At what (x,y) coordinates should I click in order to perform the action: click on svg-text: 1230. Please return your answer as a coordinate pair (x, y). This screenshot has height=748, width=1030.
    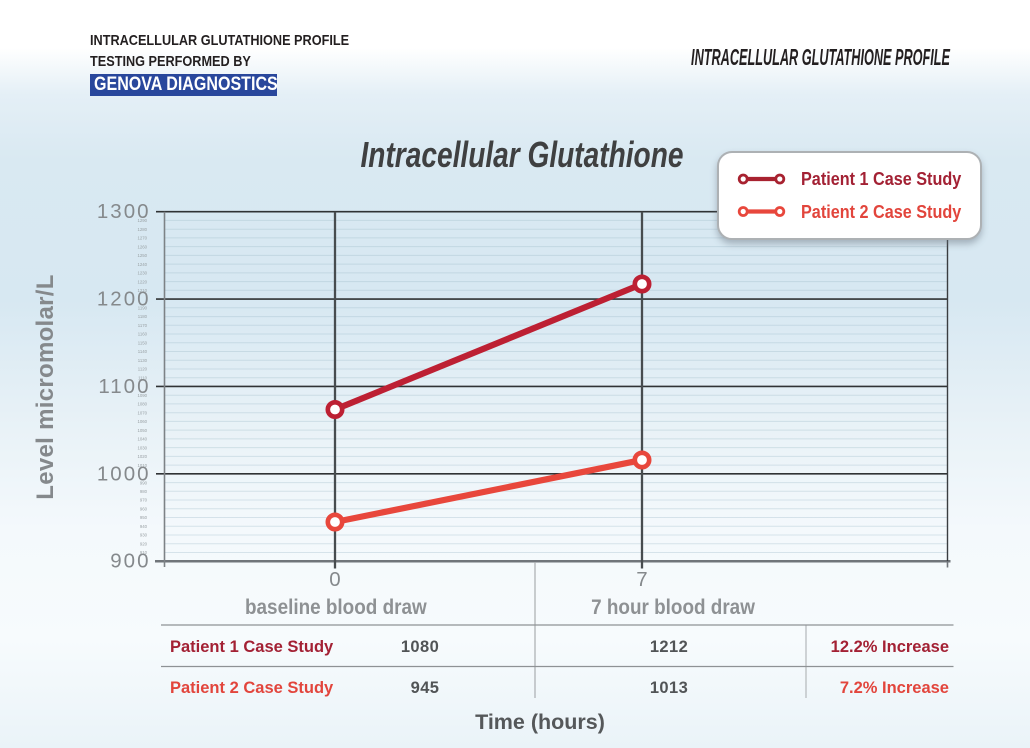
    Looking at the image, I should click on (142, 273).